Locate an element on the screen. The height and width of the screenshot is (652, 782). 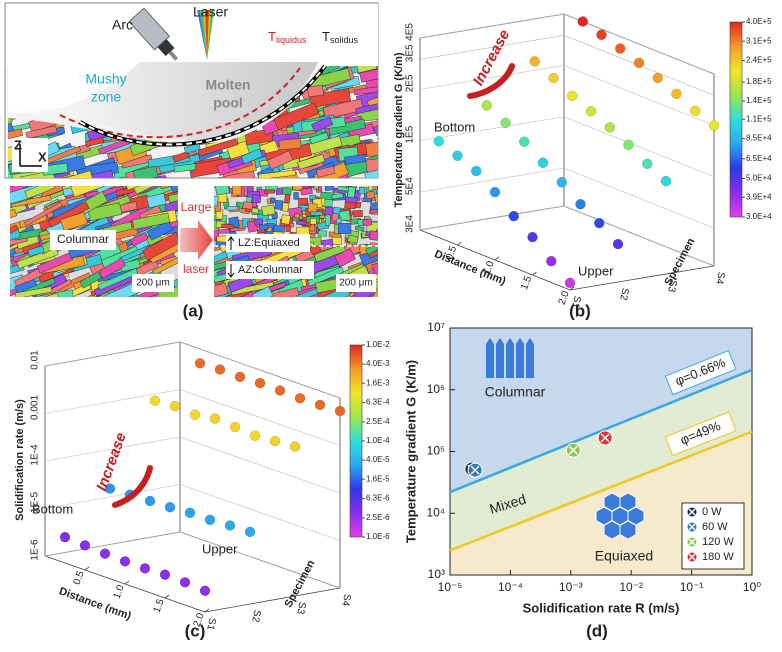
z-tick-label: 5E4 is located at coordinates (410, 186).